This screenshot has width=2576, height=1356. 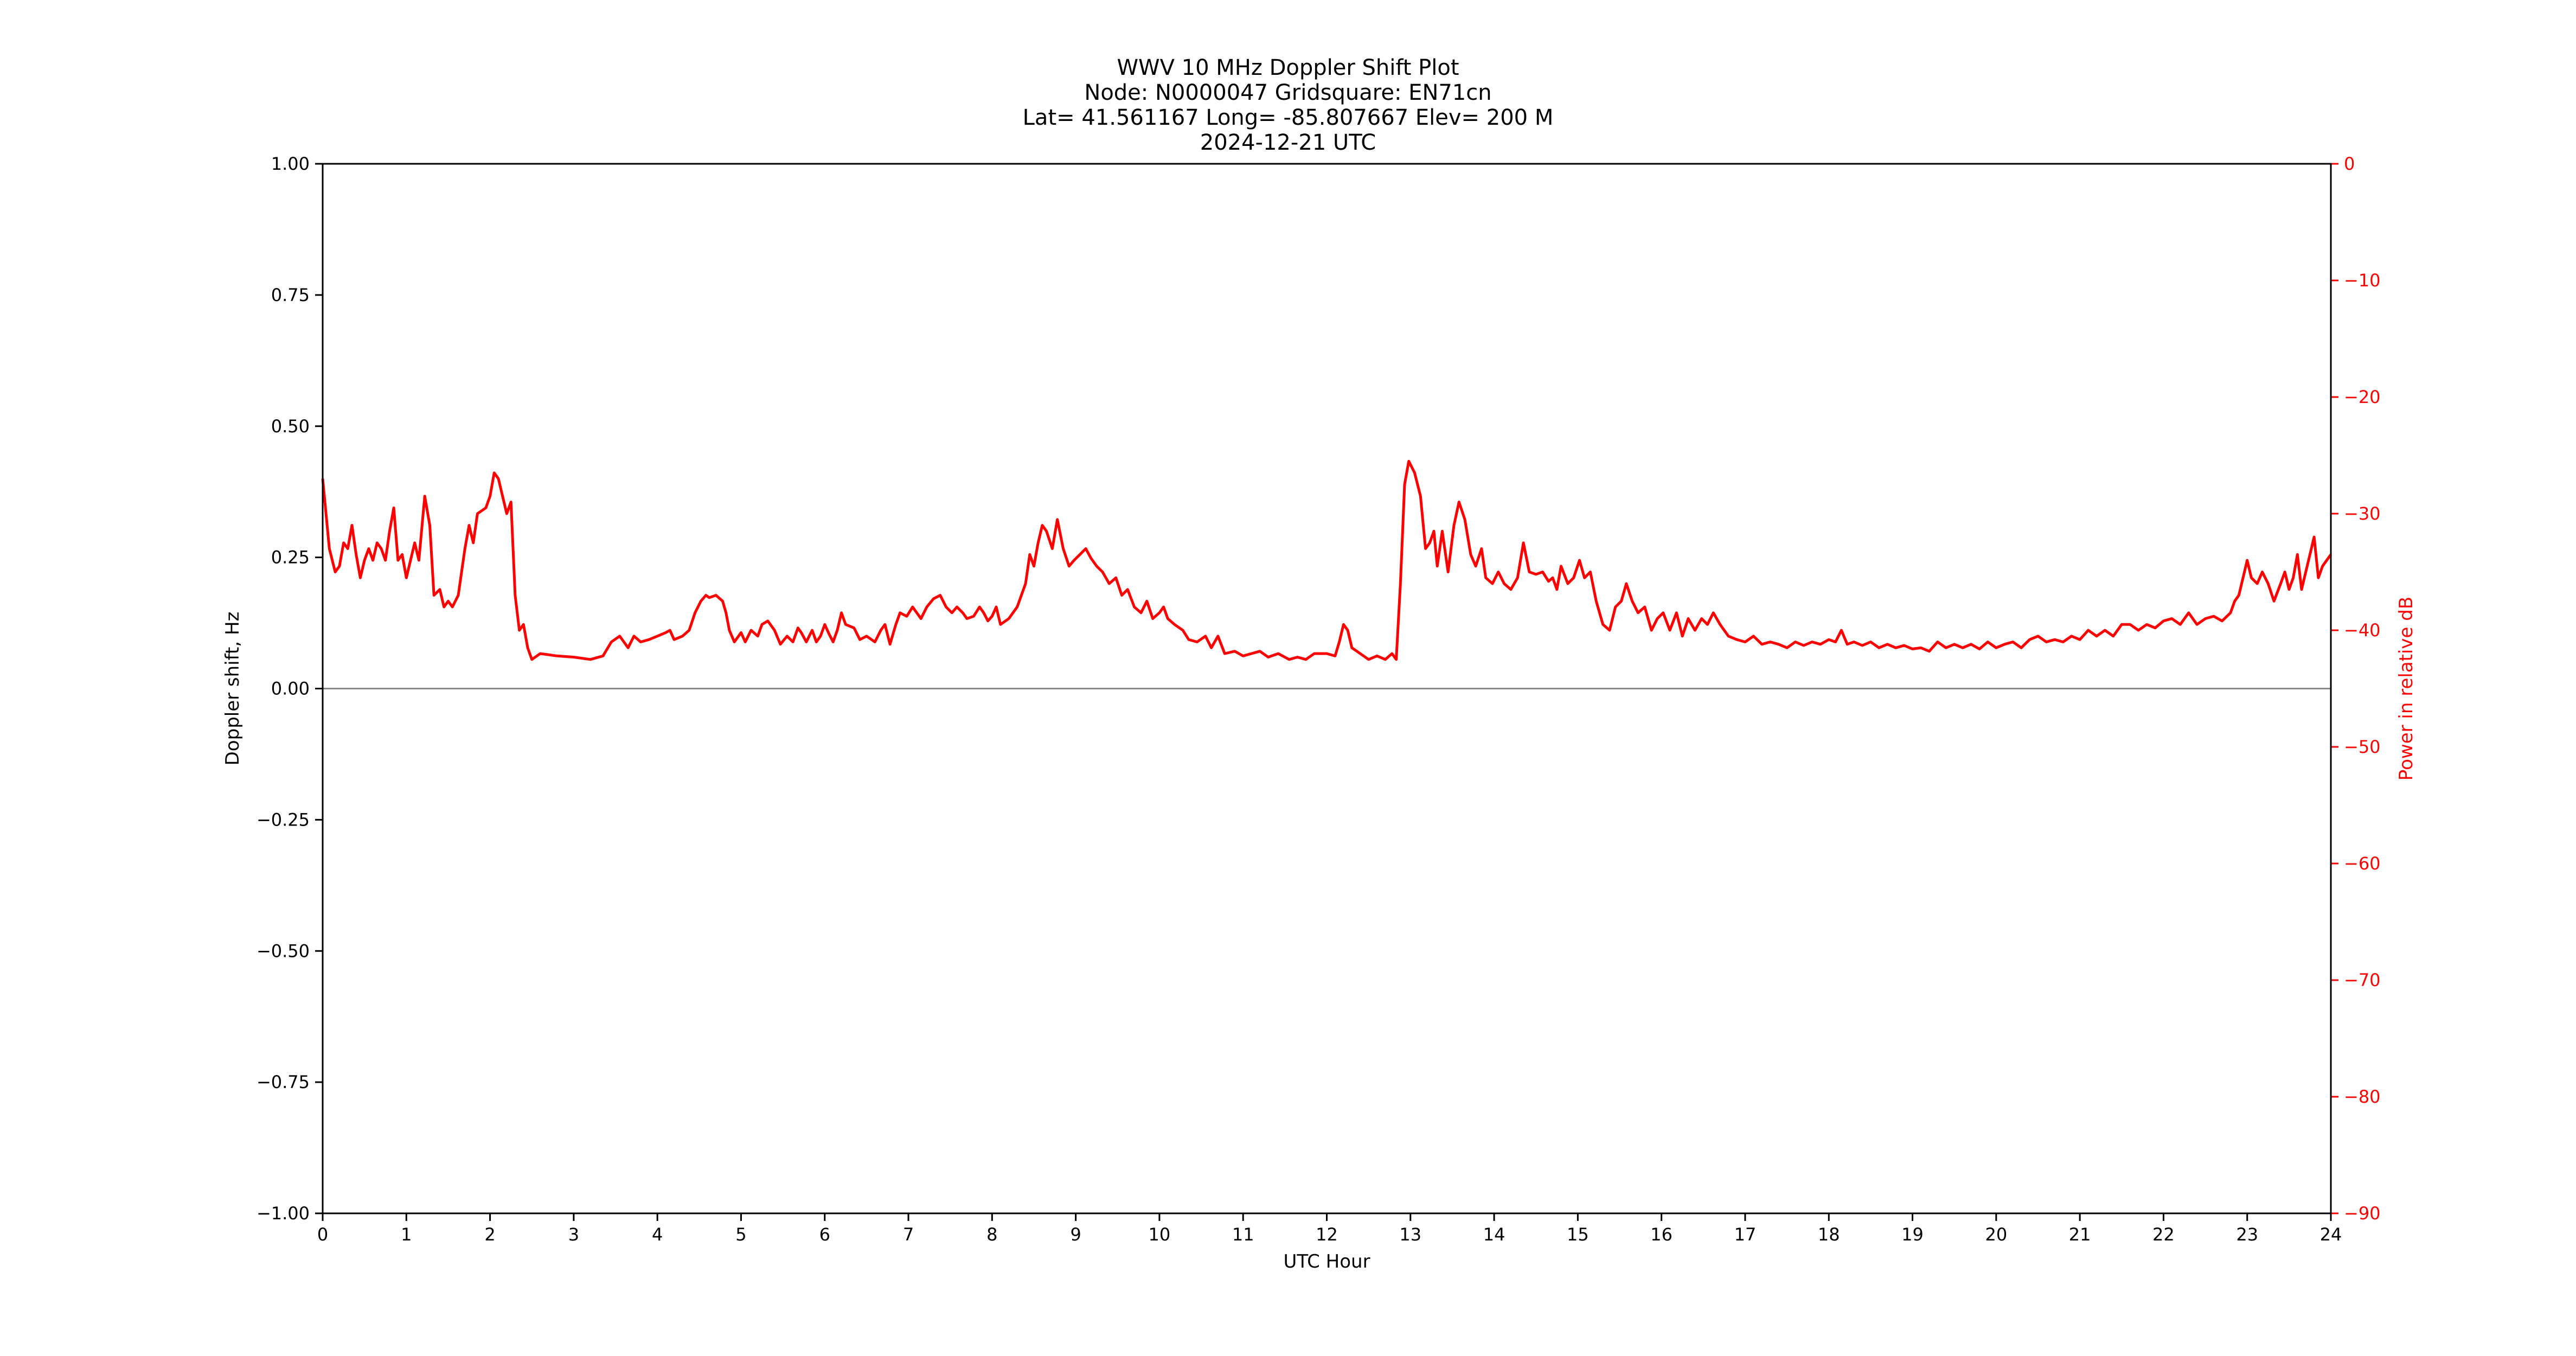 What do you see at coordinates (2362, 980) in the screenshot?
I see `y2-tick-label: −70` at bounding box center [2362, 980].